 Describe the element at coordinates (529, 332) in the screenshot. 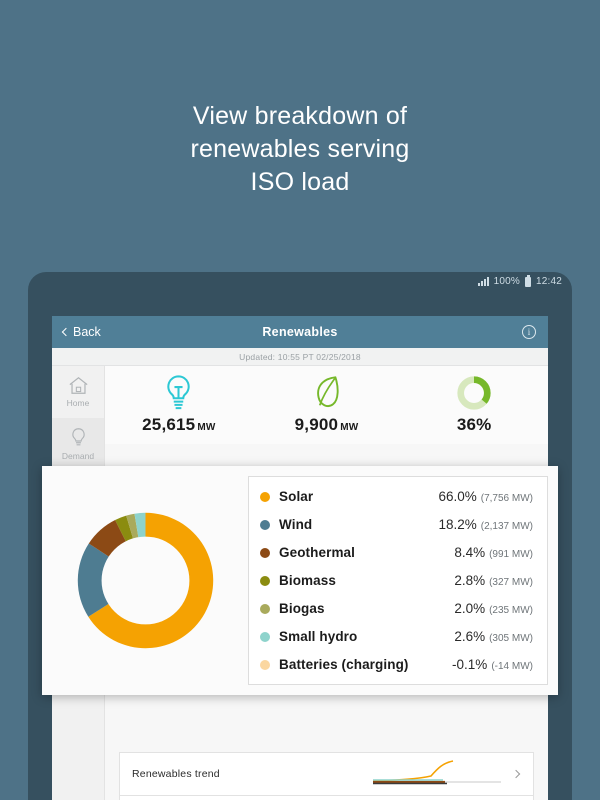

I see `info-icon: i` at that location.